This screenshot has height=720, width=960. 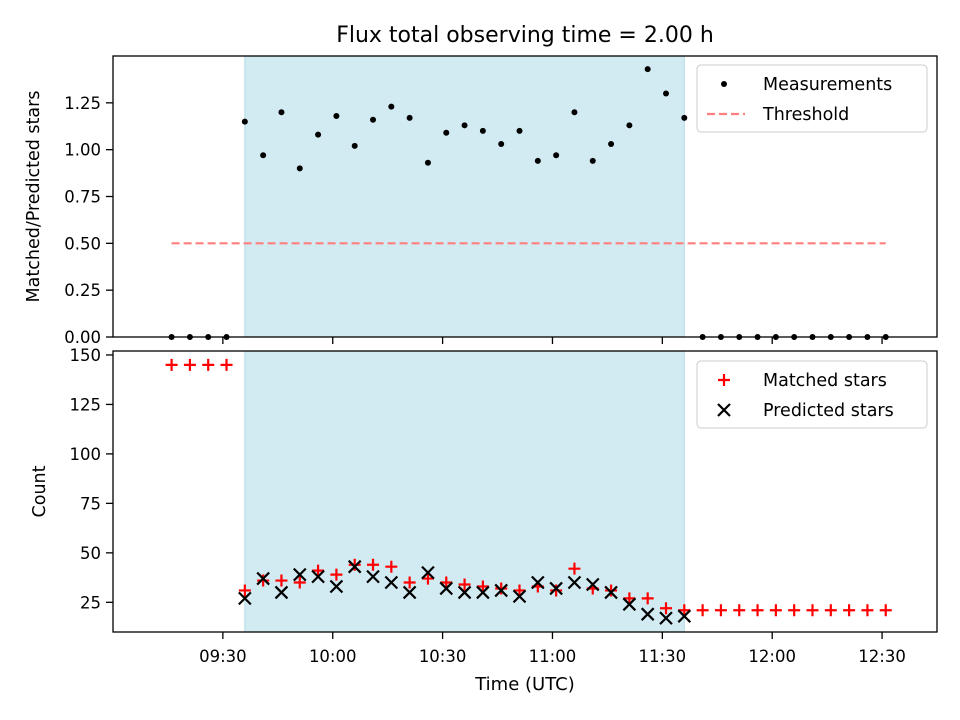 What do you see at coordinates (828, 411) in the screenshot?
I see `legend-label: Predicted stars` at bounding box center [828, 411].